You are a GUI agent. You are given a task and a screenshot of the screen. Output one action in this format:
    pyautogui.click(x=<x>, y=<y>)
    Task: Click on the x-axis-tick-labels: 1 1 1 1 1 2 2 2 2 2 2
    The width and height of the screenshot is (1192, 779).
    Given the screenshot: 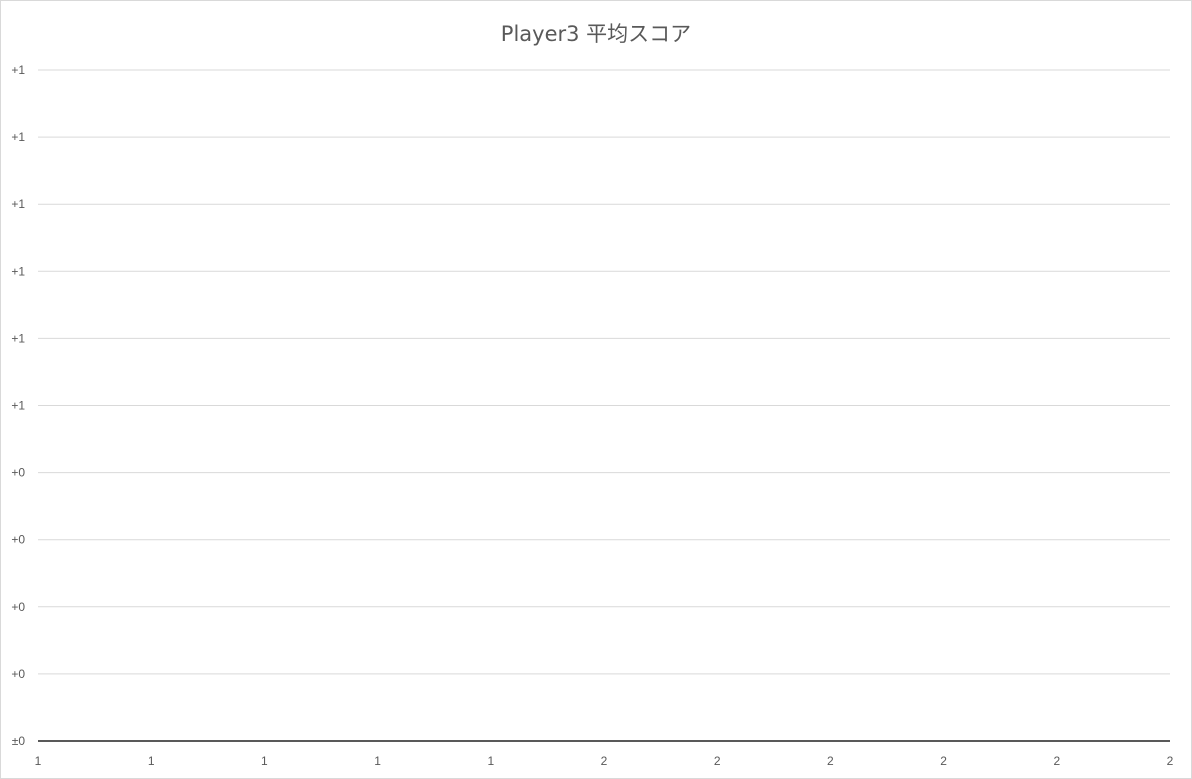 What is the action you would take?
    pyautogui.click(x=604, y=761)
    